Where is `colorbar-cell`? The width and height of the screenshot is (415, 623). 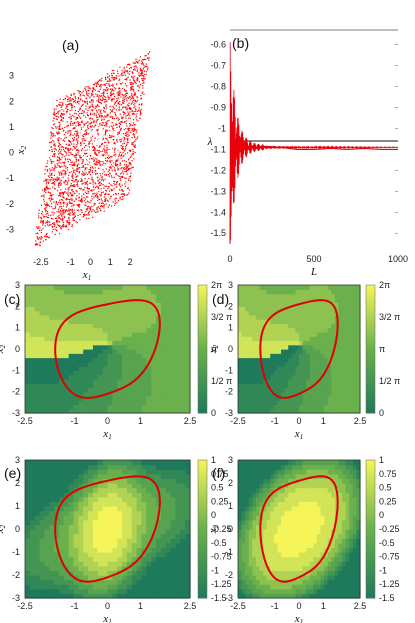
colorbar-cell is located at coordinates (370, 303).